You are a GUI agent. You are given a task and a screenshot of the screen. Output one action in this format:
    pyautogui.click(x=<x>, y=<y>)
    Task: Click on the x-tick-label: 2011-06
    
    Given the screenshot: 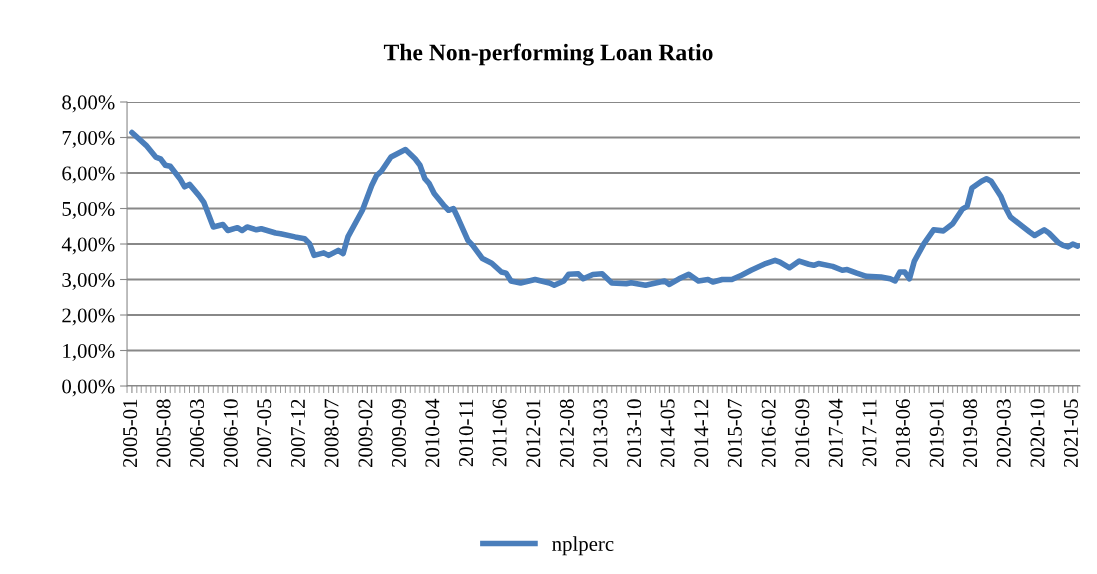 What is the action you would take?
    pyautogui.click(x=499, y=433)
    